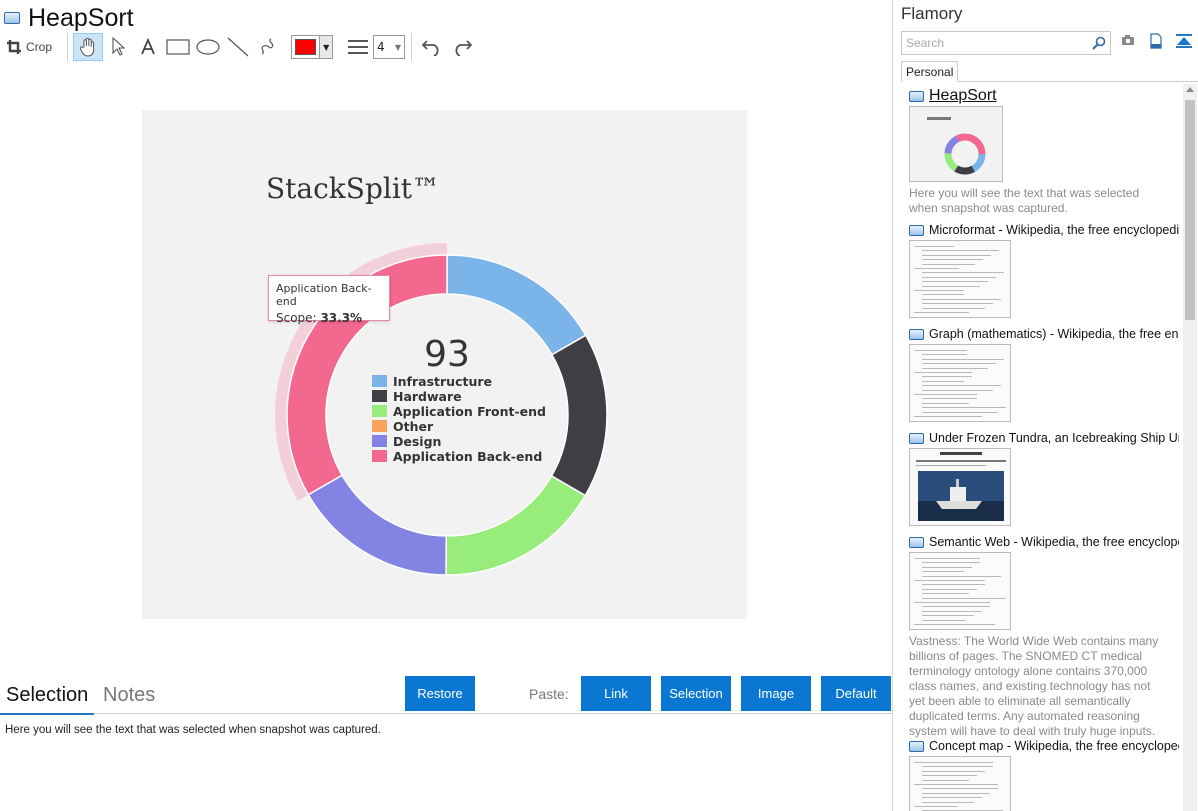  I want to click on freehand-tool-button, so click(268, 47).